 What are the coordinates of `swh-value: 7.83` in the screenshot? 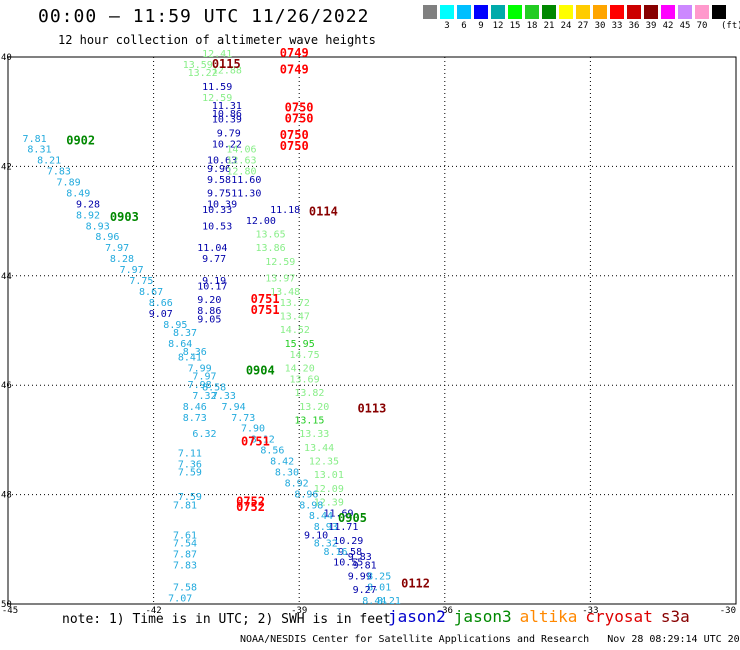 It's located at (59, 172).